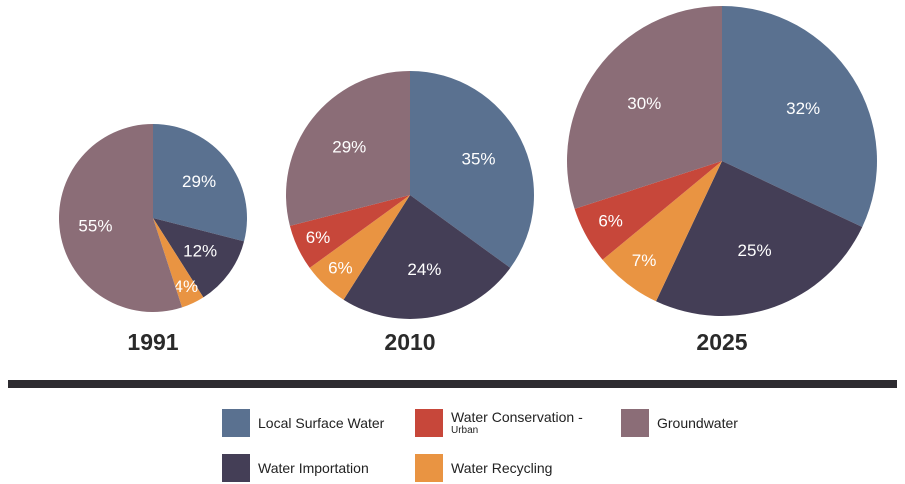 The height and width of the screenshot is (484, 905). I want to click on pie-label-2025-water-importation: 25%, so click(755, 250).